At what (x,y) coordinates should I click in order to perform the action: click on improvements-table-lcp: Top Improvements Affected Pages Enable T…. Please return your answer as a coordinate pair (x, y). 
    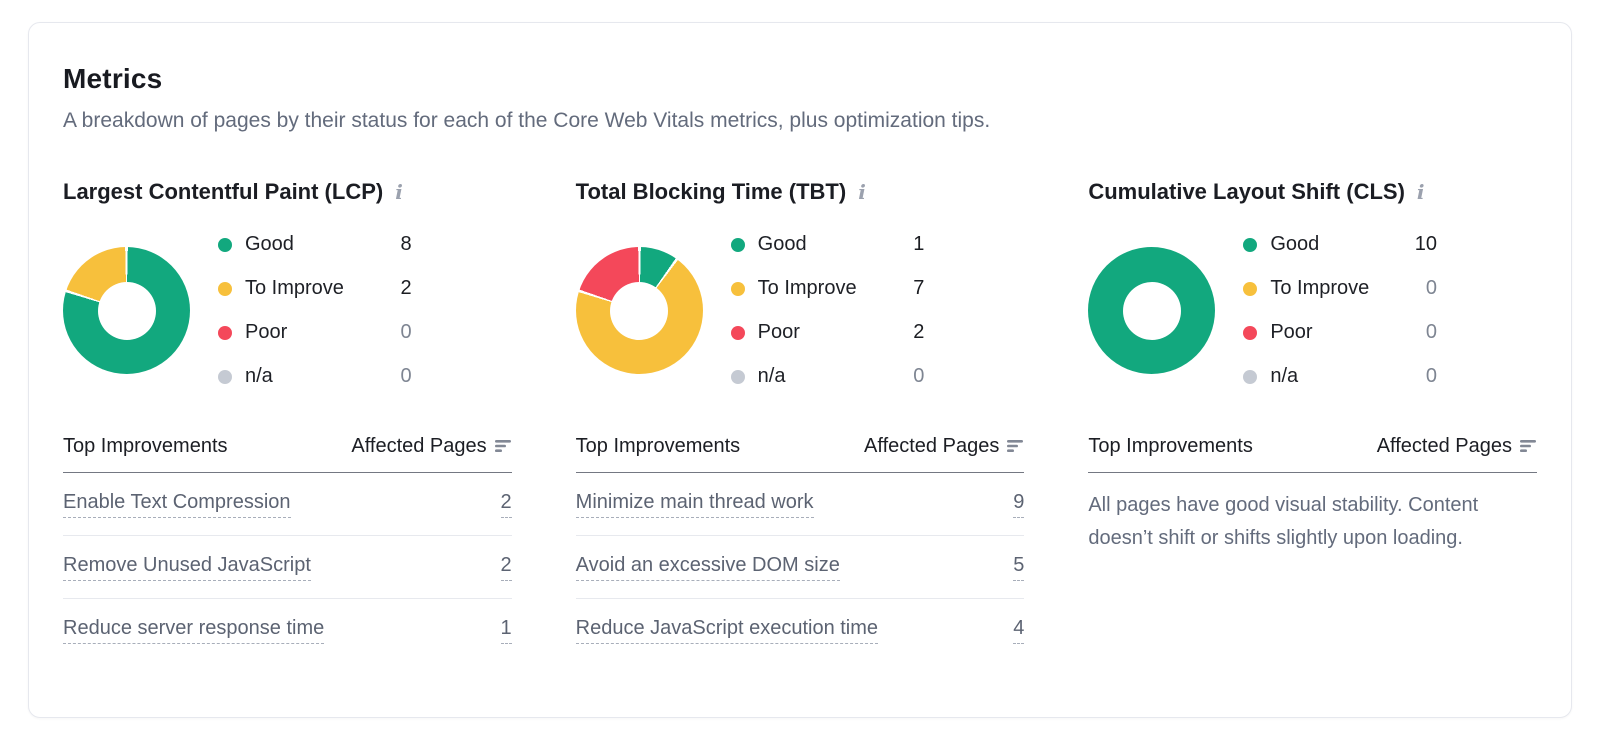
    Looking at the image, I should click on (287, 547).